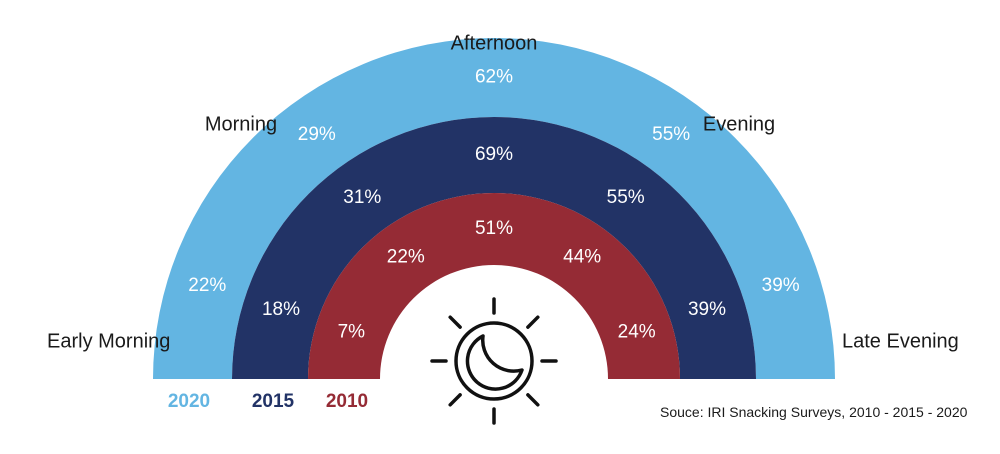  Describe the element at coordinates (900, 341) in the screenshot. I see `category-label: Late Evening` at that location.